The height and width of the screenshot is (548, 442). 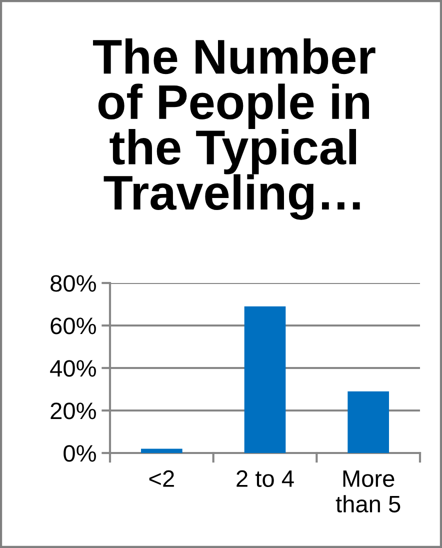 I want to click on y-tick-label: 80%, so click(x=73, y=283).